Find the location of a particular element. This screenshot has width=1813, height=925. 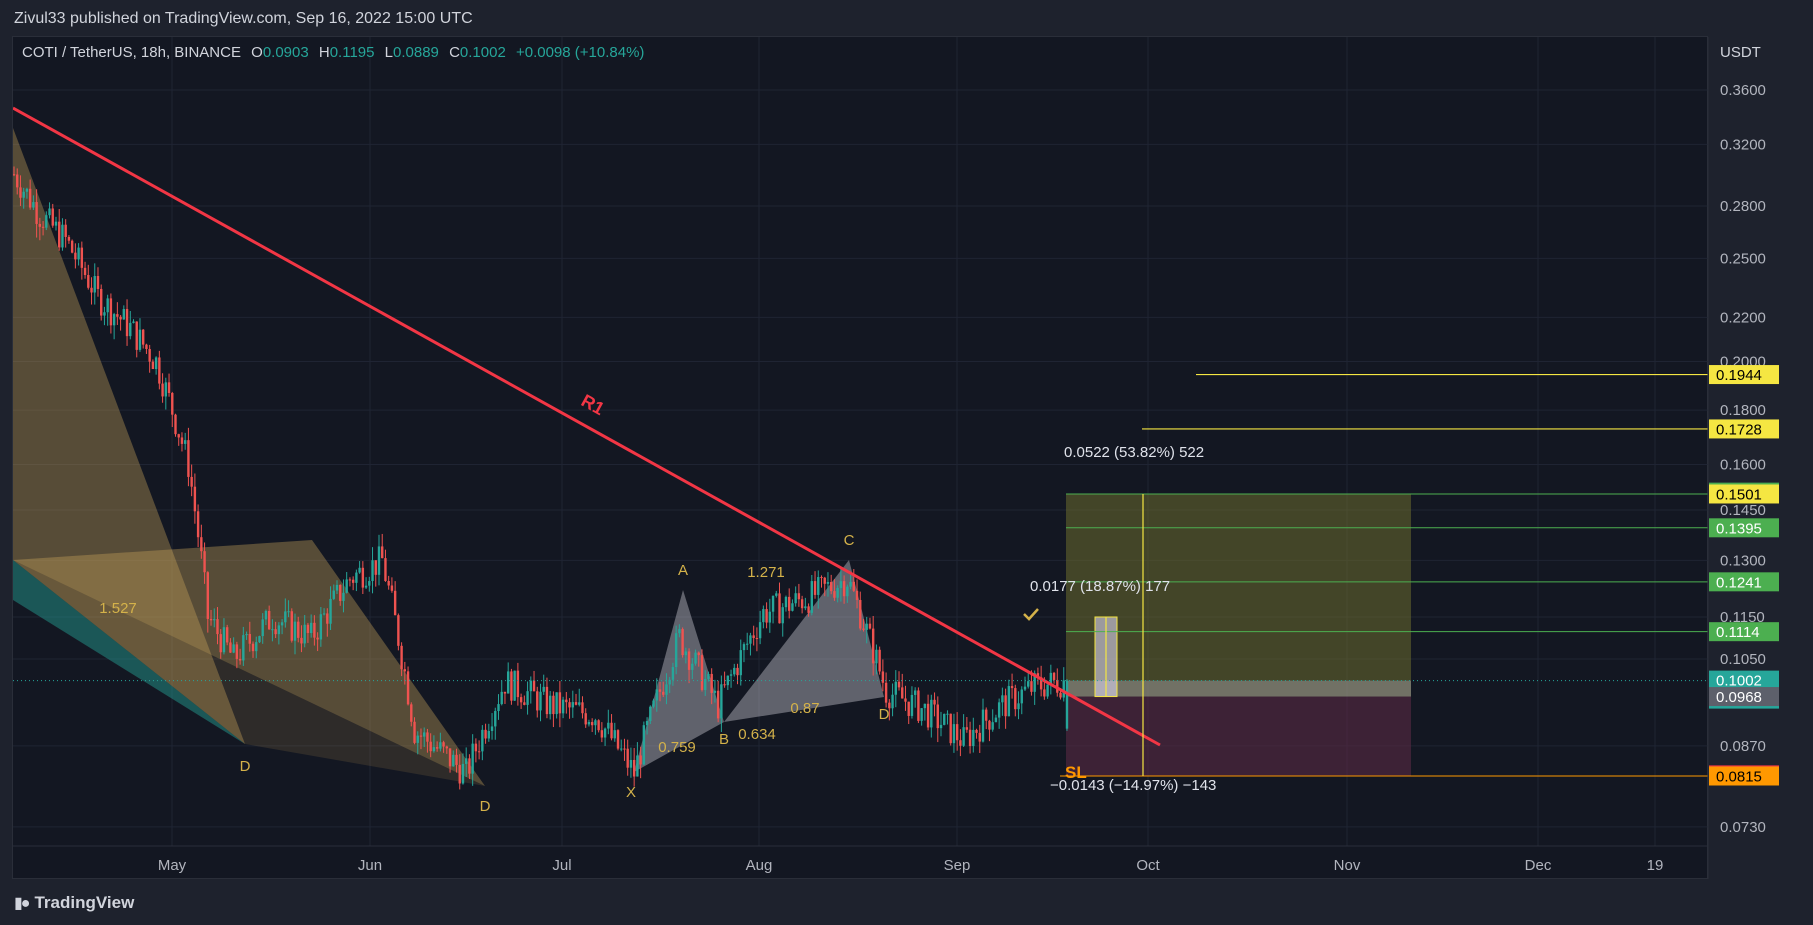

price-tag-text: 0.1395 is located at coordinates (1739, 528).